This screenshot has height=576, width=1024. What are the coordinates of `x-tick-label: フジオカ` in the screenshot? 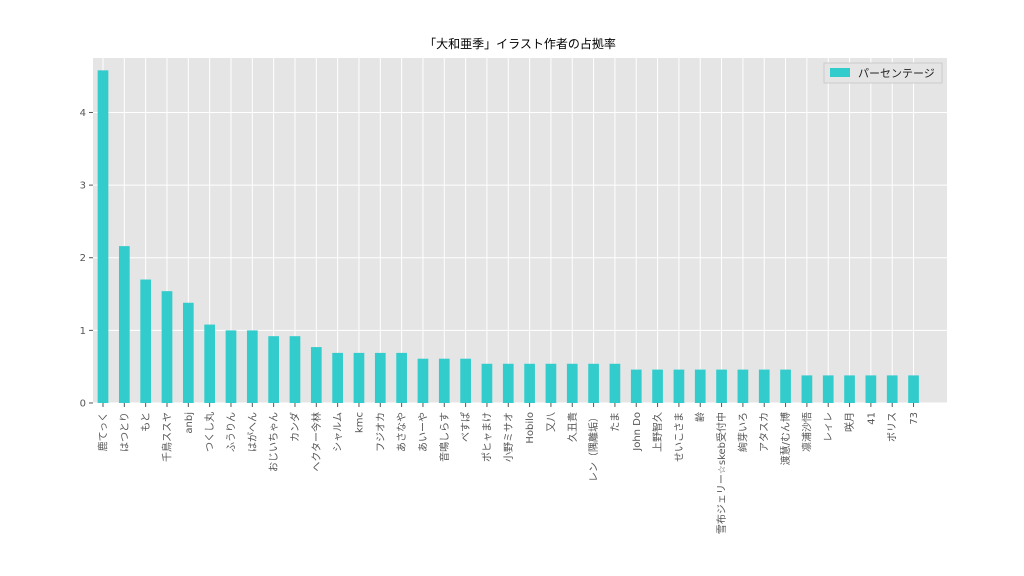 It's located at (381, 432).